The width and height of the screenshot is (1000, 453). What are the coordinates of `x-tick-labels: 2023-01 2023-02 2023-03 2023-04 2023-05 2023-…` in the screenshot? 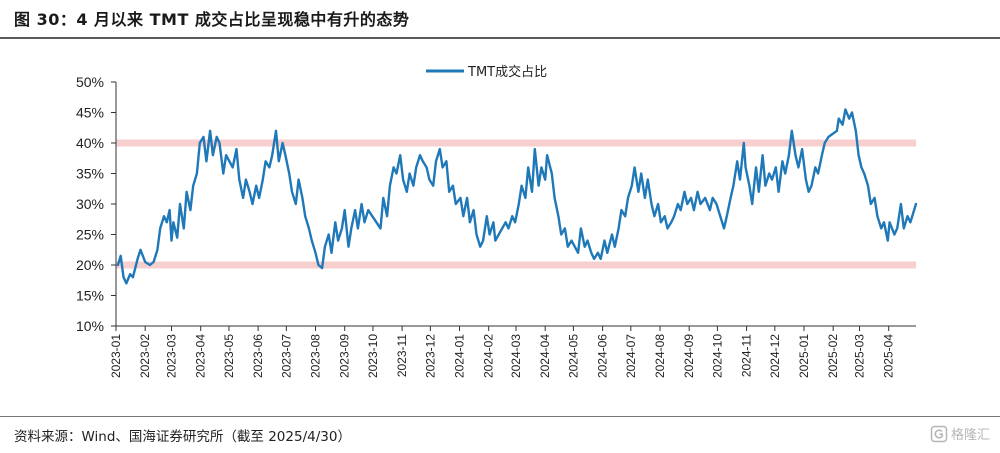 It's located at (502, 356).